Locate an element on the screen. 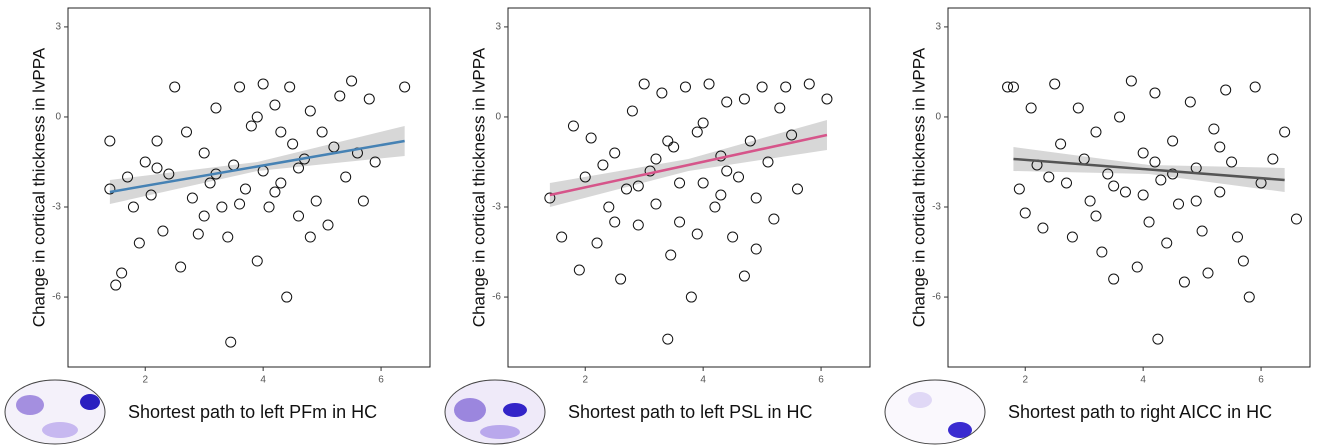  y-tick-label: 0 is located at coordinates (498, 117).